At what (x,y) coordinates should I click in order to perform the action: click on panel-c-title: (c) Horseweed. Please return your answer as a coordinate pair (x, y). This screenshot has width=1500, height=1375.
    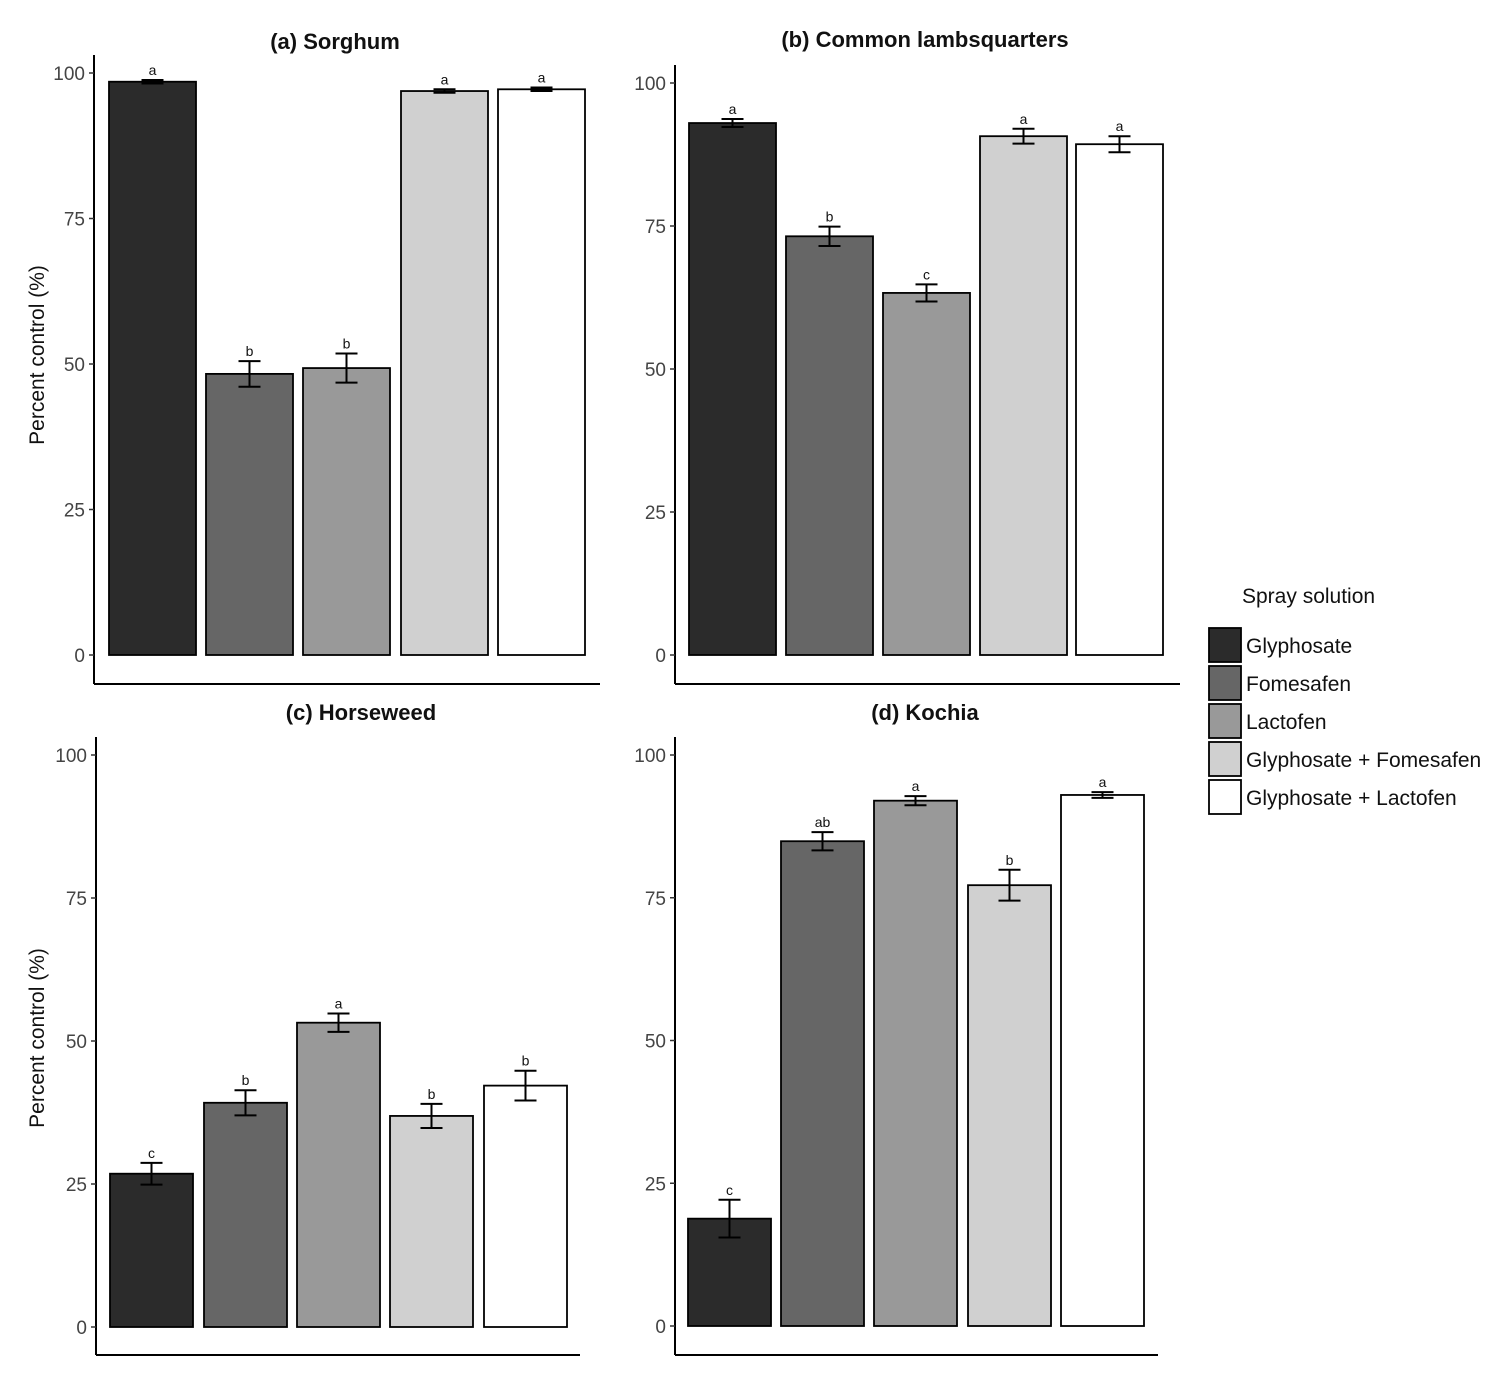
    Looking at the image, I should click on (361, 712).